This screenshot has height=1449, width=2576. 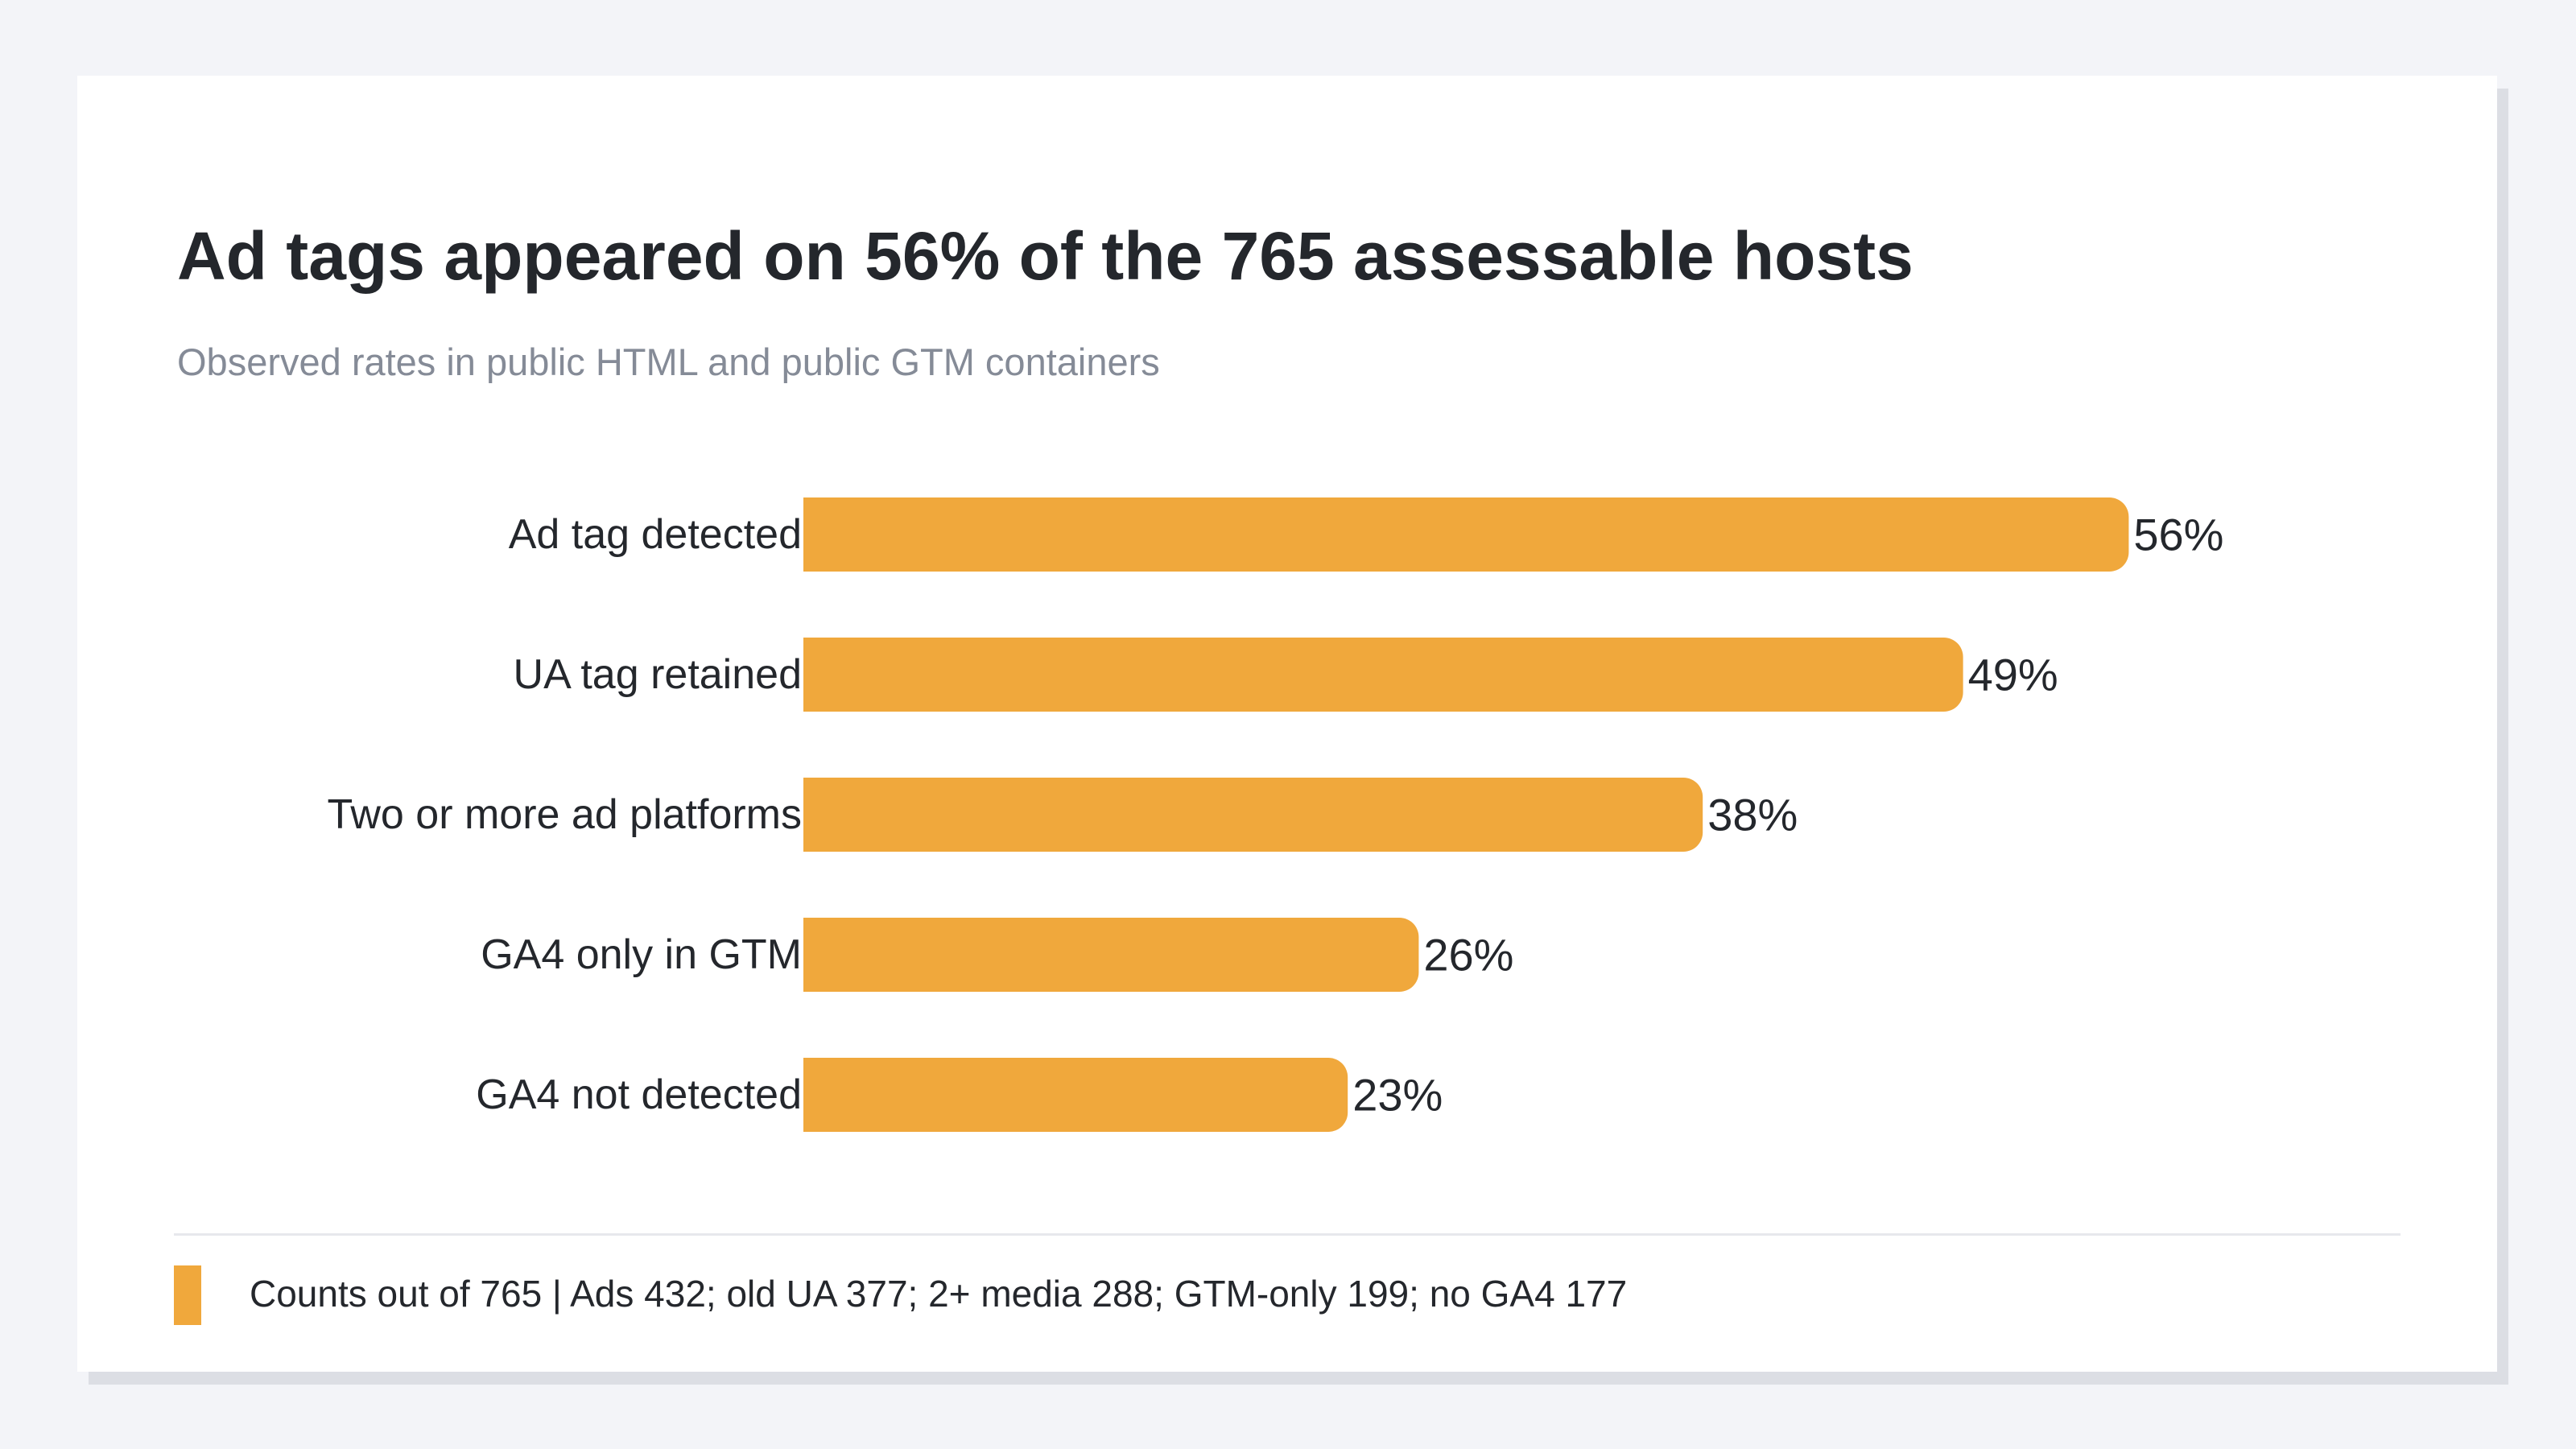 What do you see at coordinates (658, 674) in the screenshot?
I see `category-label-1: UA tag retained` at bounding box center [658, 674].